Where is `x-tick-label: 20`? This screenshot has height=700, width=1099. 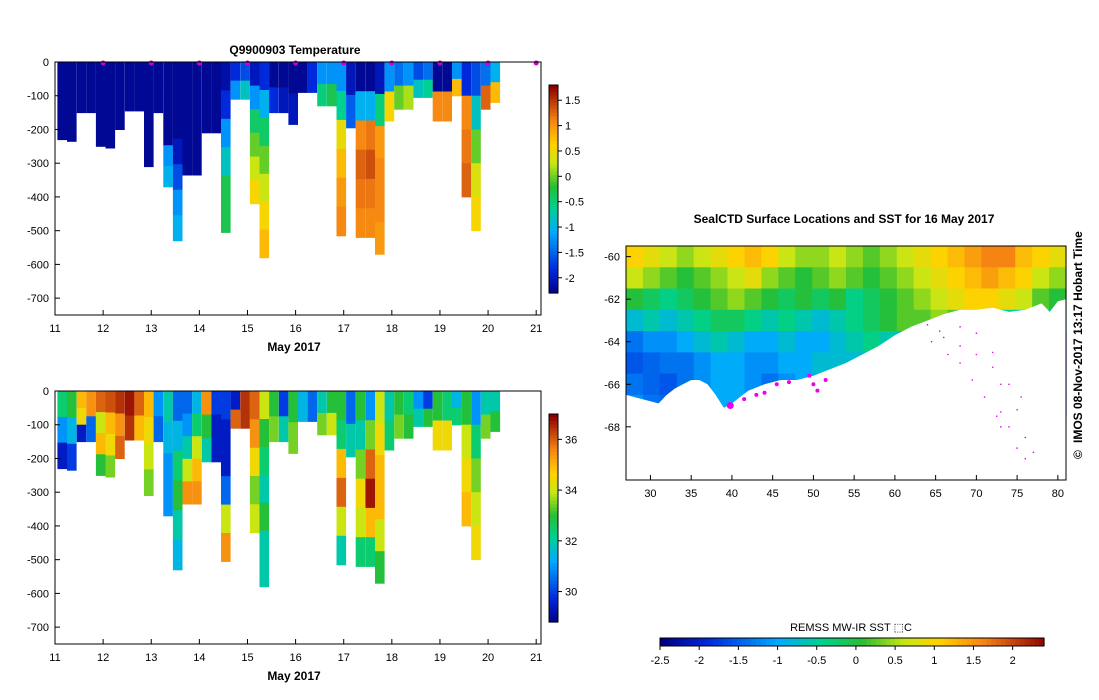
x-tick-label: 20 is located at coordinates (488, 329).